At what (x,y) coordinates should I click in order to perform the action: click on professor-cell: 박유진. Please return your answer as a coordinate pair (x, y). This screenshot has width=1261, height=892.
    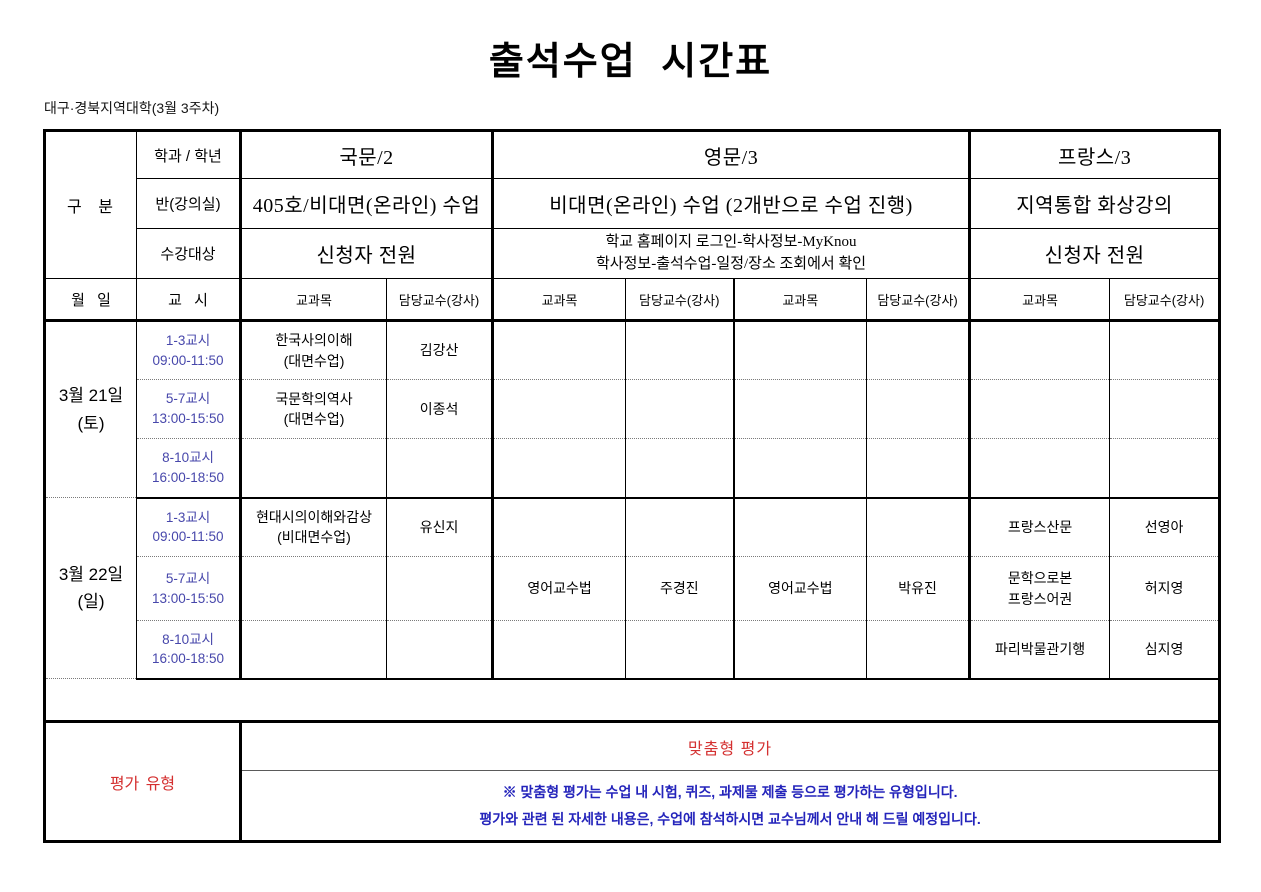
    Looking at the image, I should click on (918, 588).